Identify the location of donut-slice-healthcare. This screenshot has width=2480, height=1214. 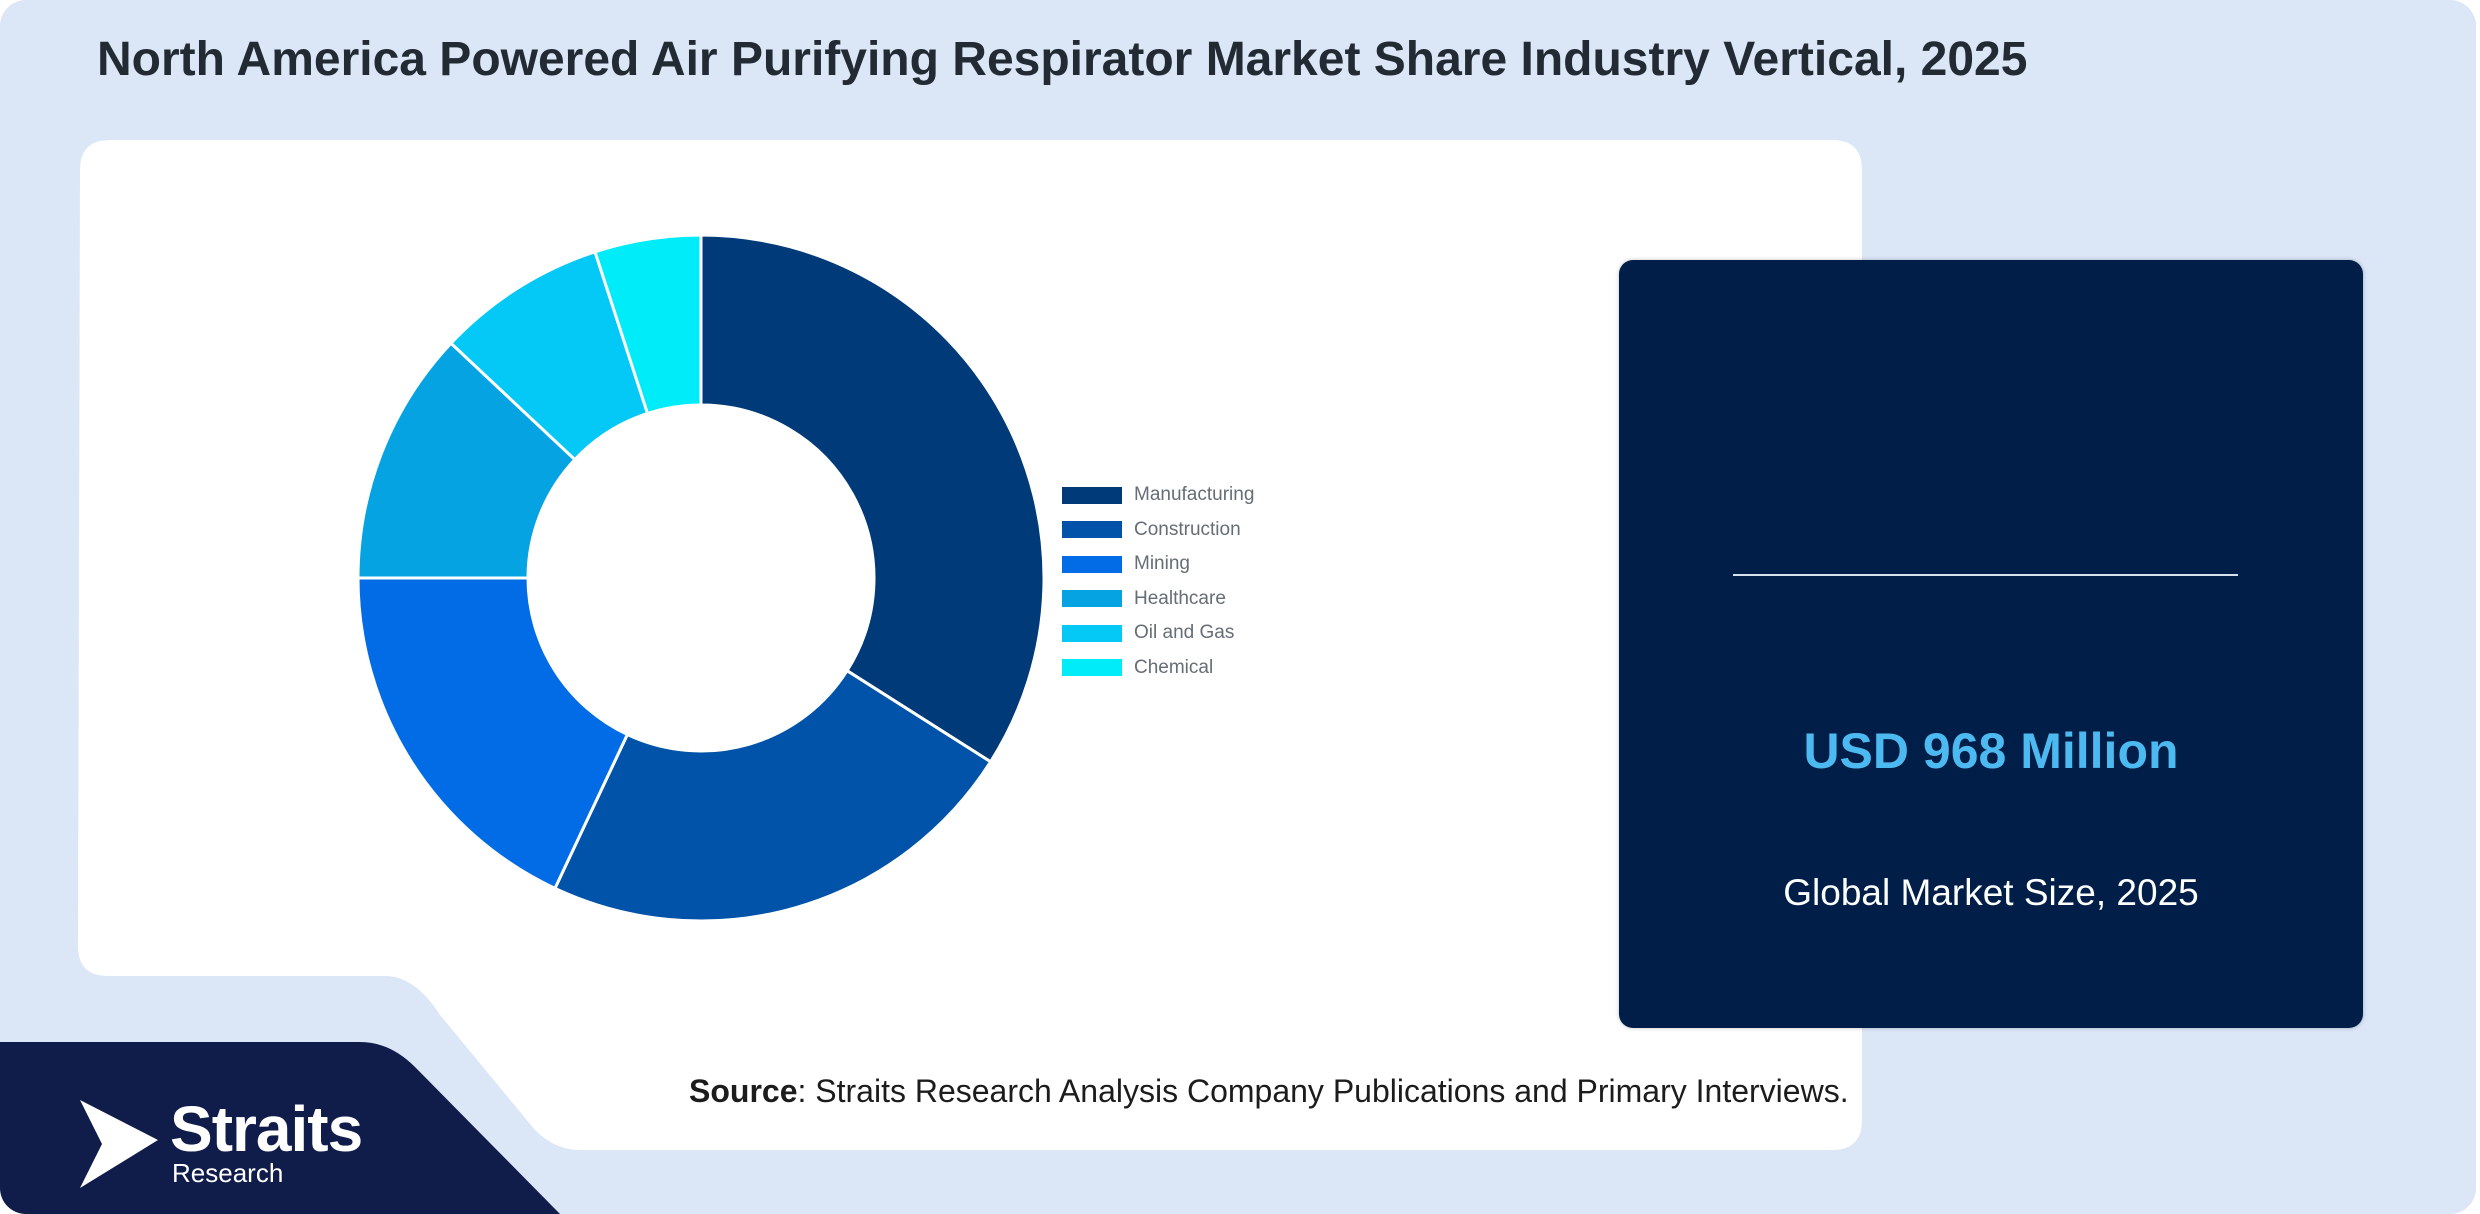
(467, 460).